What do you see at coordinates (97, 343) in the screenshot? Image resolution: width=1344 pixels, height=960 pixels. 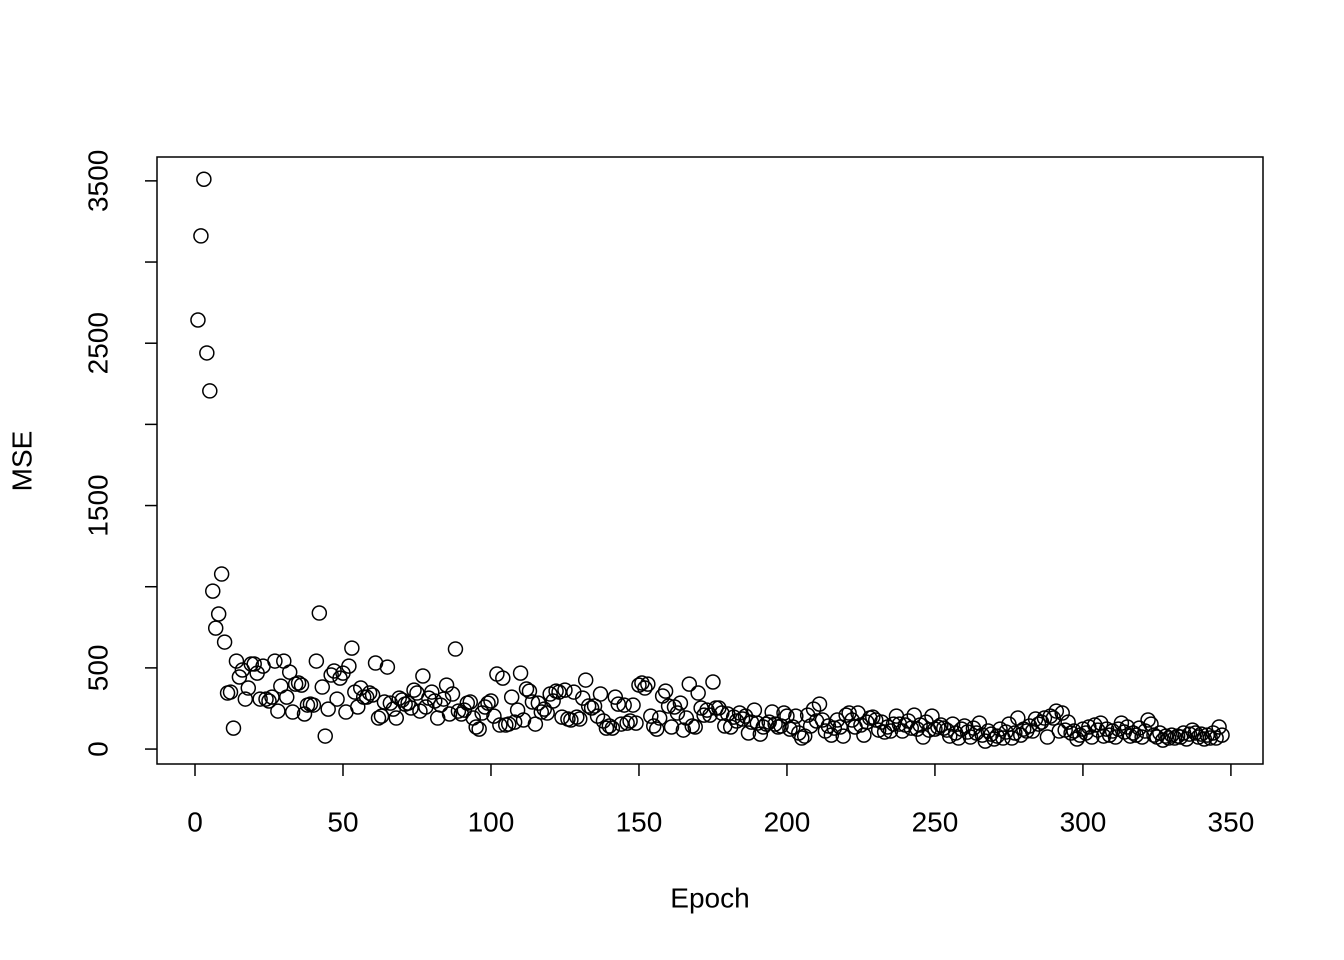 I see `y-tick-label: 2500` at bounding box center [97, 343].